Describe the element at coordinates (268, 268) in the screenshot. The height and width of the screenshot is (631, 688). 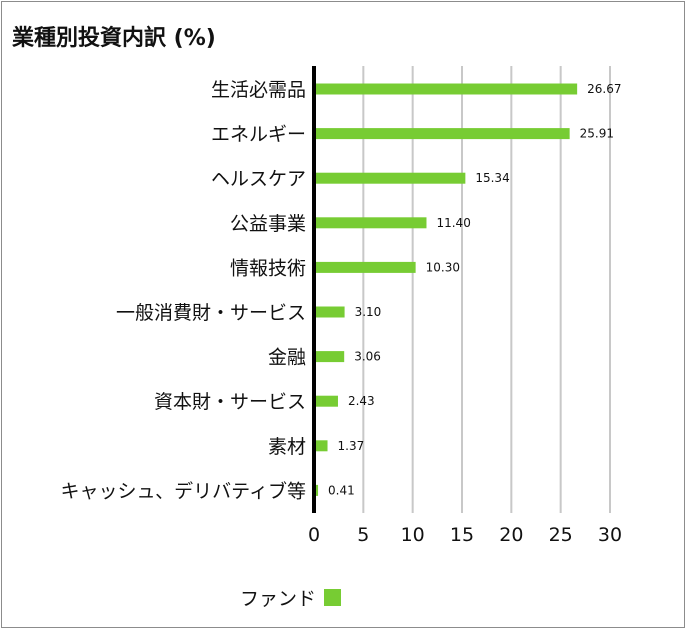
I see `category-label: 情報技術` at that location.